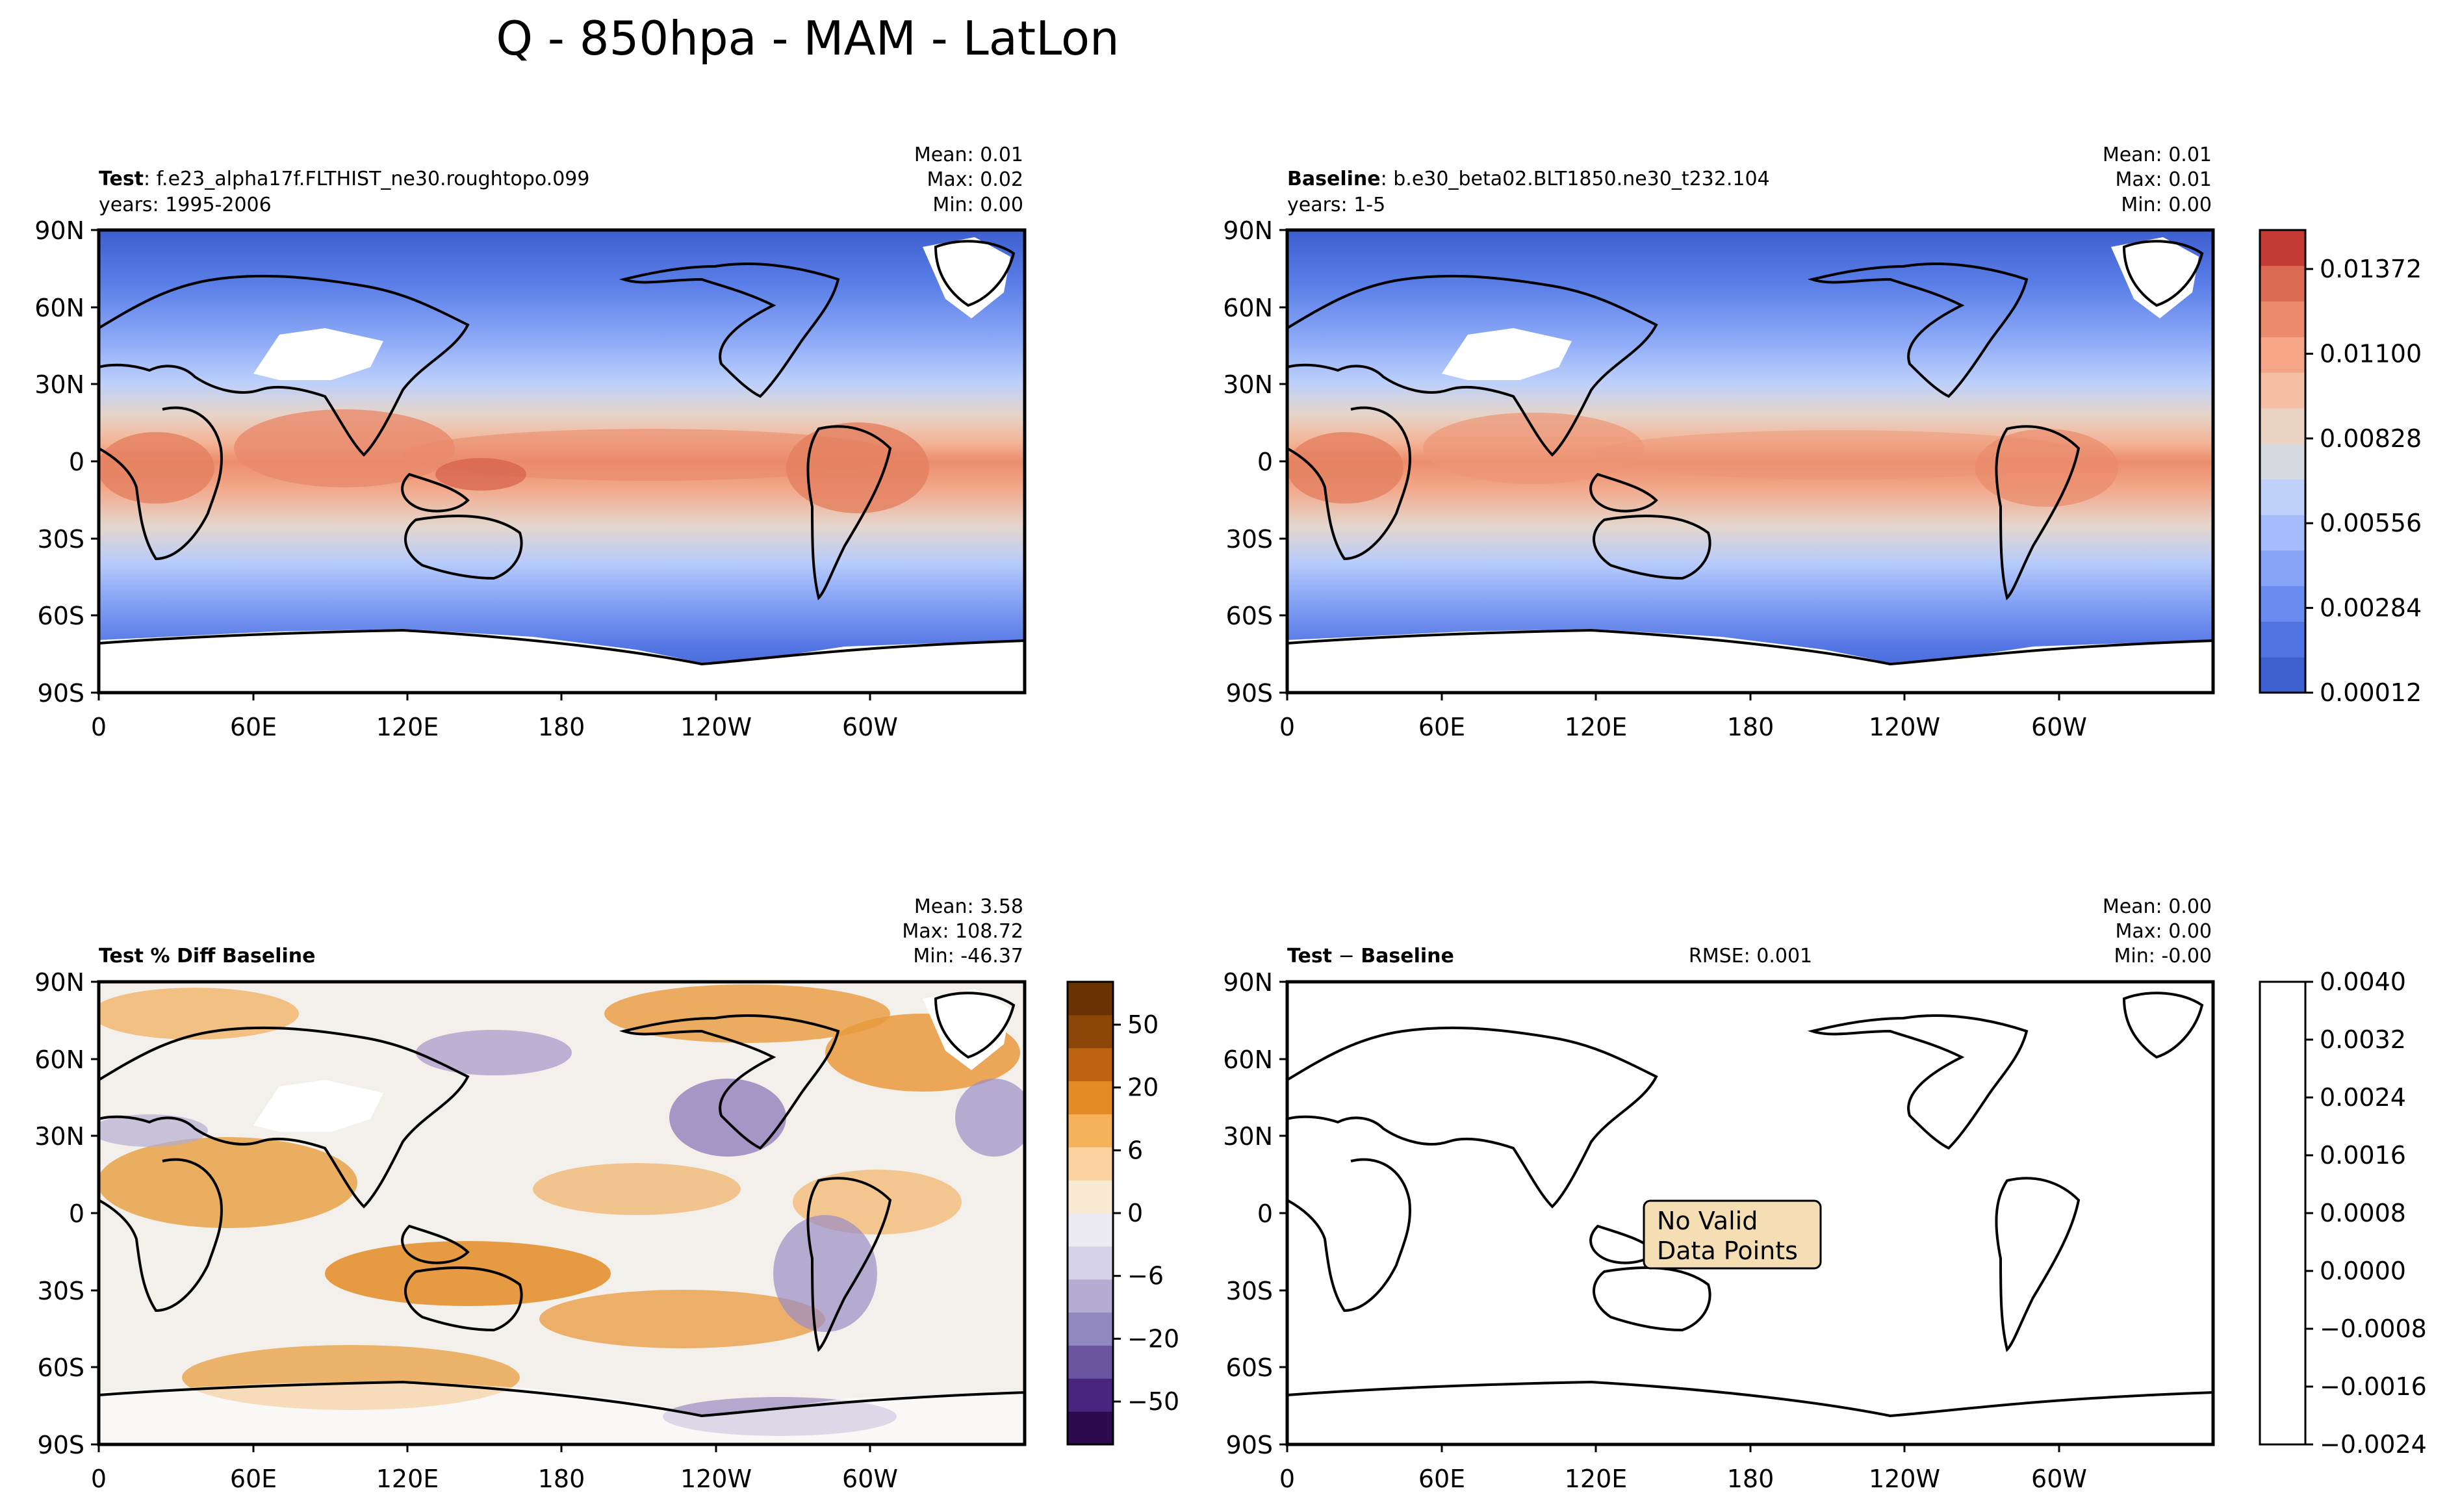 The height and width of the screenshot is (1512, 2460). What do you see at coordinates (1707, 1221) in the screenshot?
I see `annotation-line-1: No Valid` at bounding box center [1707, 1221].